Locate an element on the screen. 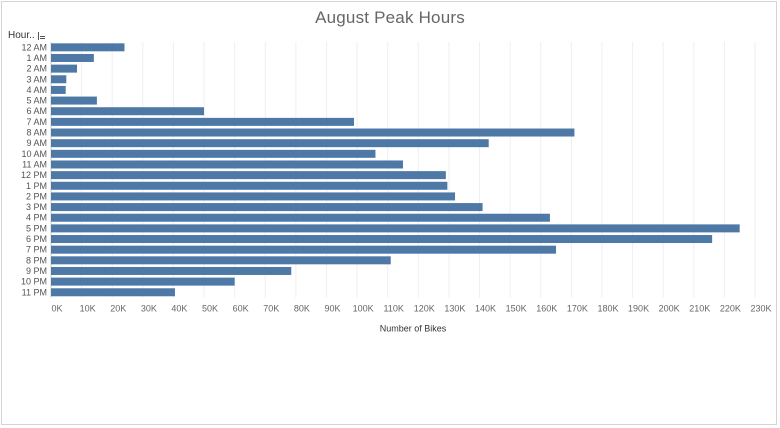 The width and height of the screenshot is (780, 428). y-tick-label: 9 AM is located at coordinates (36, 143).